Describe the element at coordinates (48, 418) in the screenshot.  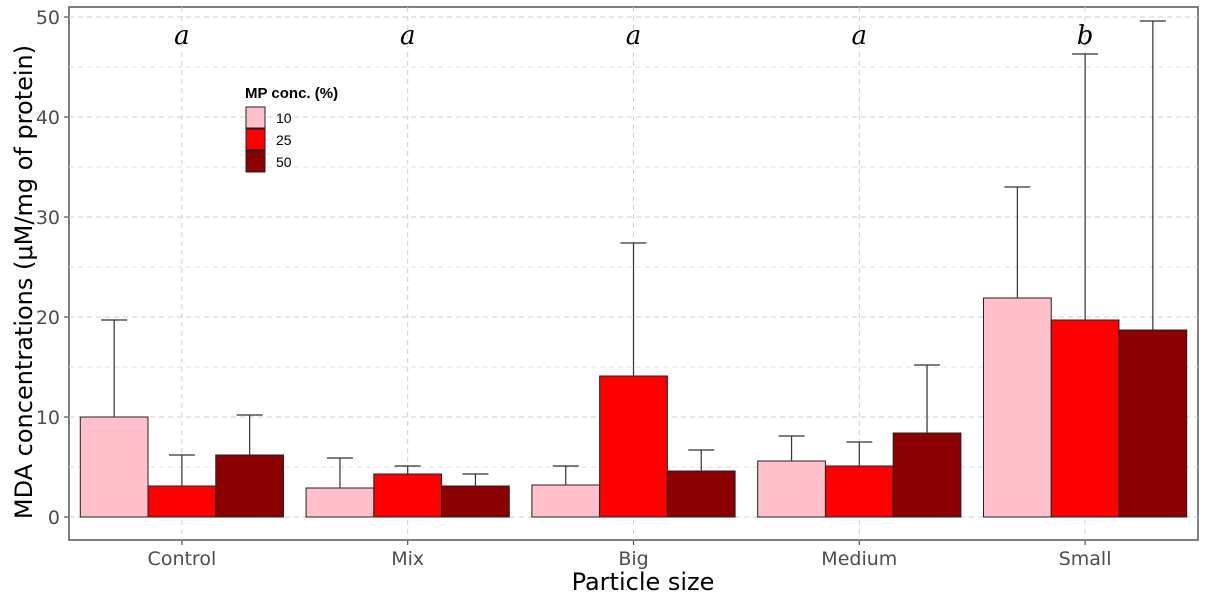
I see `y-tick-label: 10` at that location.